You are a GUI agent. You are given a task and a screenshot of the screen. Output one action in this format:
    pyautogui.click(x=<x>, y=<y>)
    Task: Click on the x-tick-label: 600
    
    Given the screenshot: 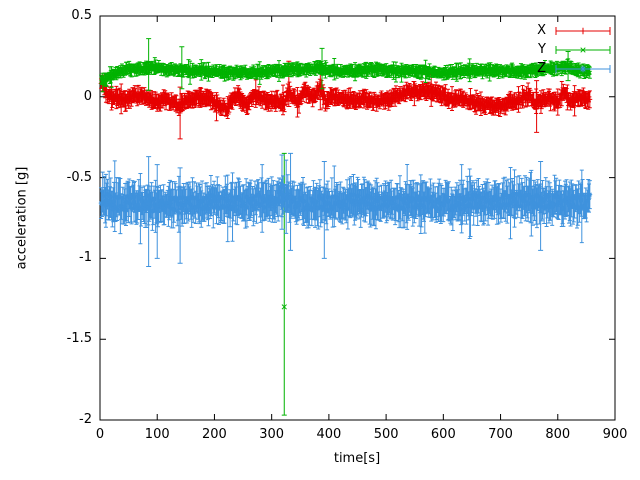 What is the action you would take?
    pyautogui.click(x=443, y=434)
    